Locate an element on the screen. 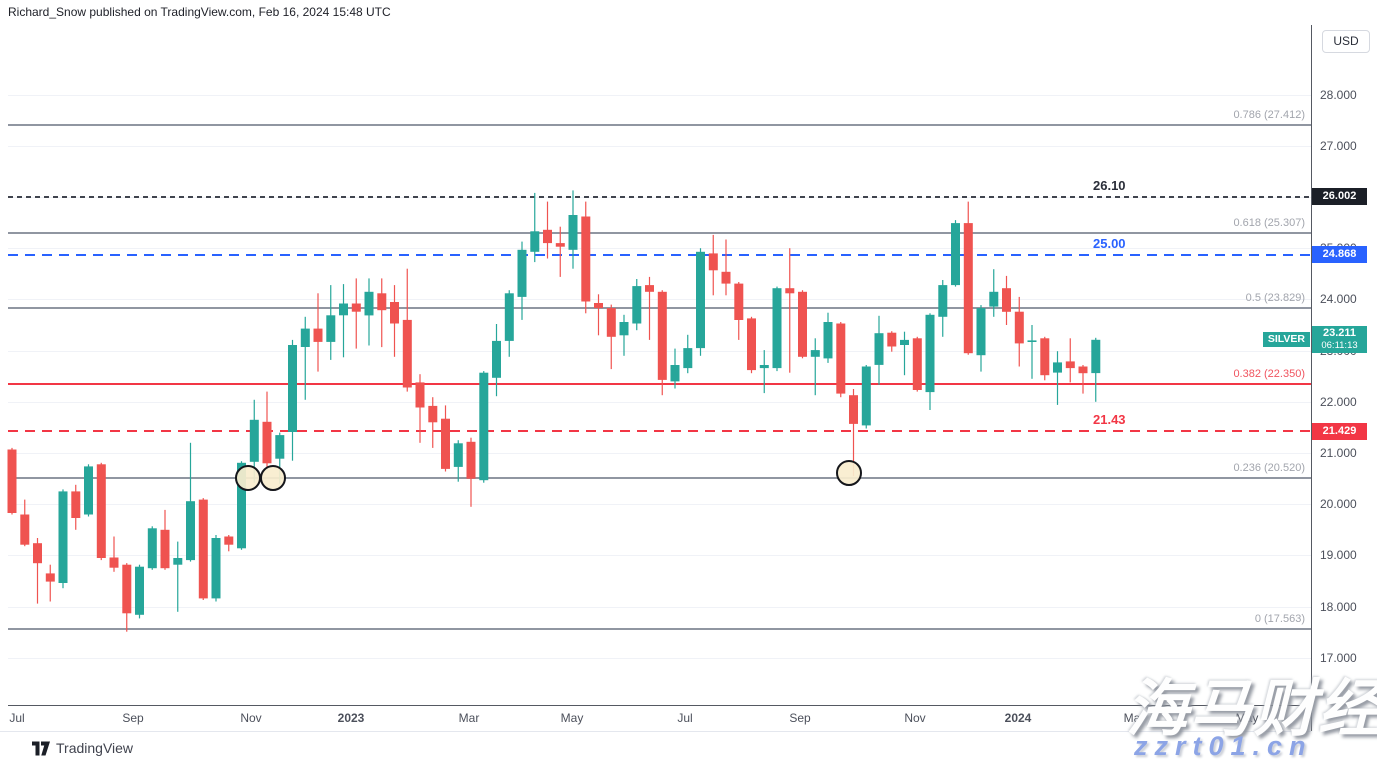 This screenshot has height=763, width=1377. price-tick-label: 20.000 is located at coordinates (1338, 504).